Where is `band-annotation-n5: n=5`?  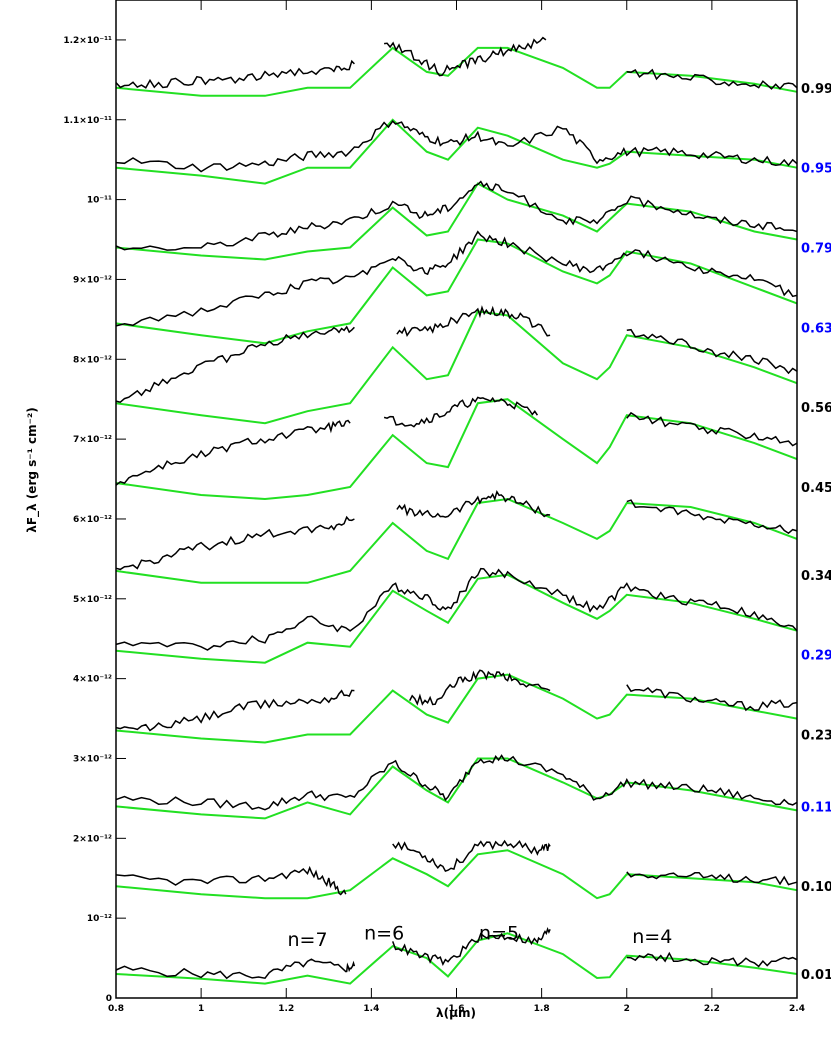 band-annotation-n5: n=5 is located at coordinates (499, 934).